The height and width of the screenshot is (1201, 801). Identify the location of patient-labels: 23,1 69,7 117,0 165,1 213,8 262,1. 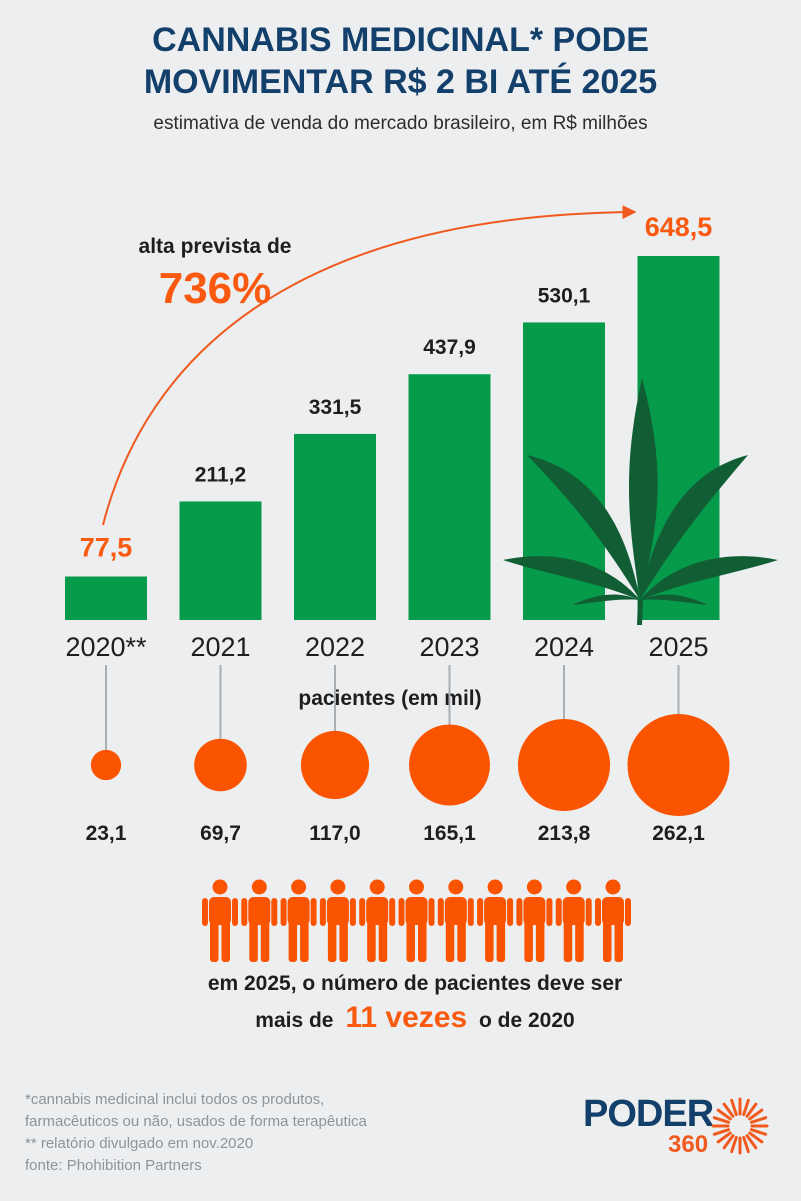
(396, 833).